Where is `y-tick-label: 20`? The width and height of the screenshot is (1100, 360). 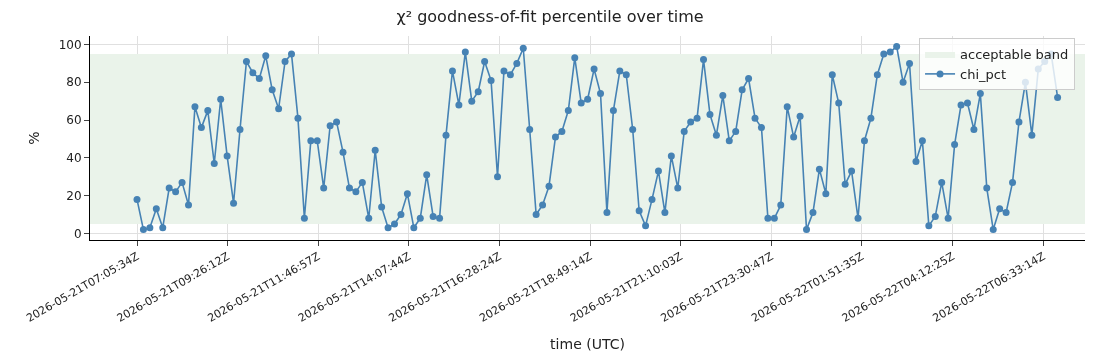 y-tick-label: 20 is located at coordinates (74, 195).